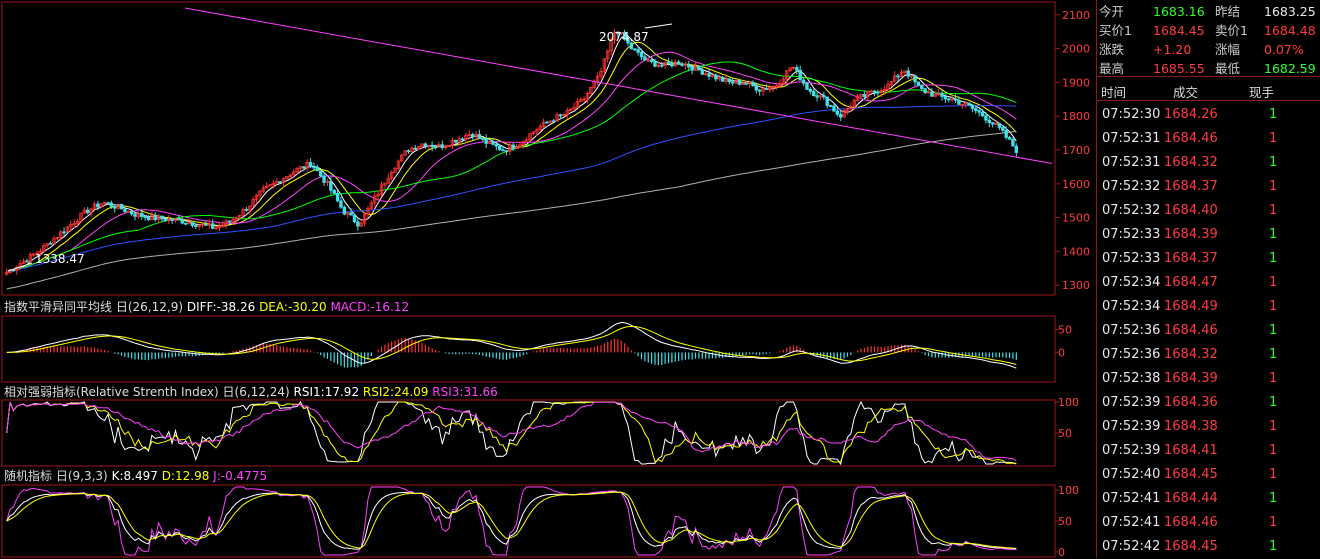  I want to click on trade-row: 07:52:32 1684.40 1, so click(1208, 211).